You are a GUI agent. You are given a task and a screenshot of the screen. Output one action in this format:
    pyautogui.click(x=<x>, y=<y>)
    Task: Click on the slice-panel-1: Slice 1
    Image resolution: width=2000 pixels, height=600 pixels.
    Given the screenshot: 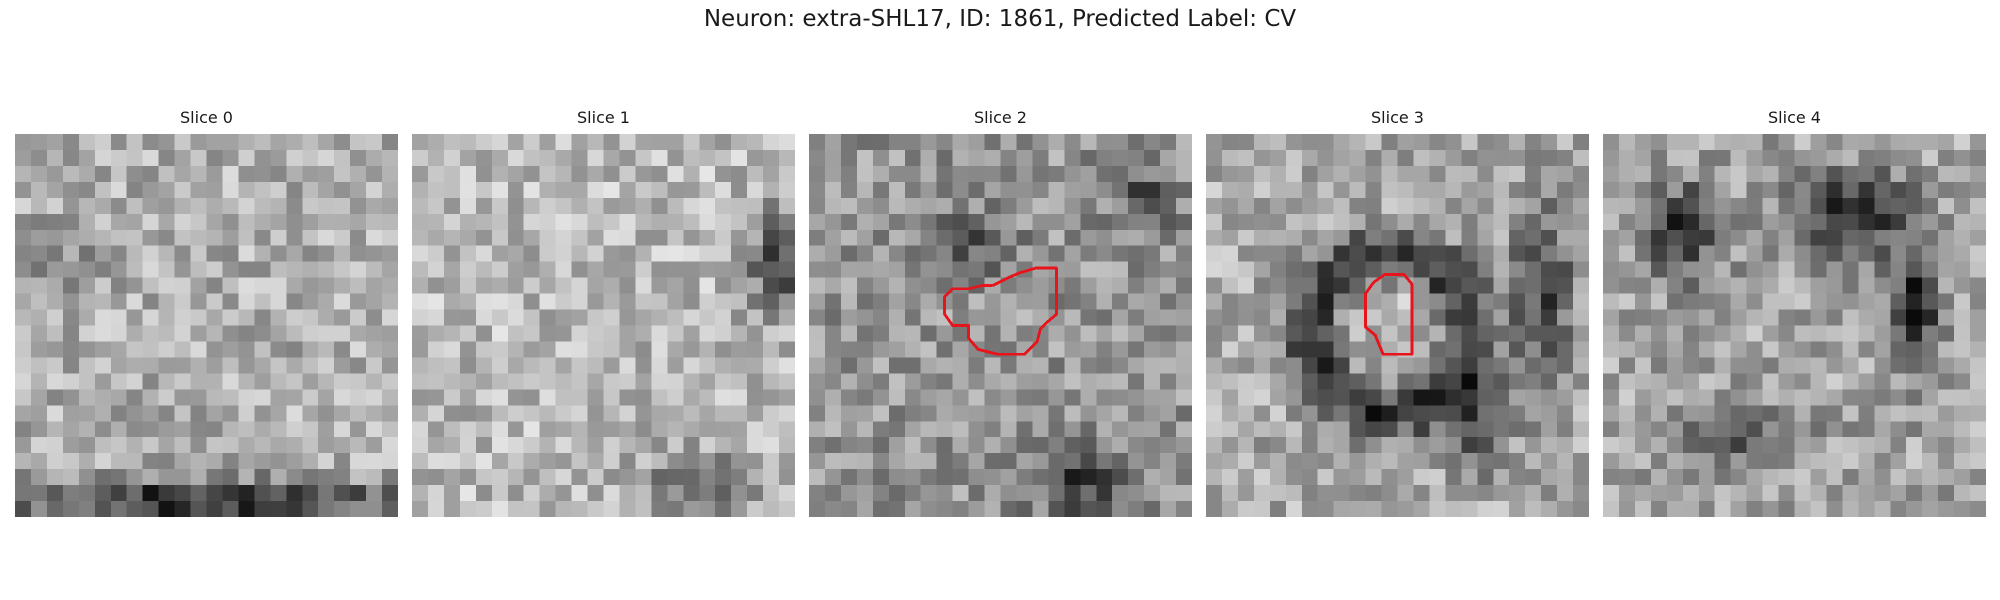 What is the action you would take?
    pyautogui.click(x=603, y=312)
    